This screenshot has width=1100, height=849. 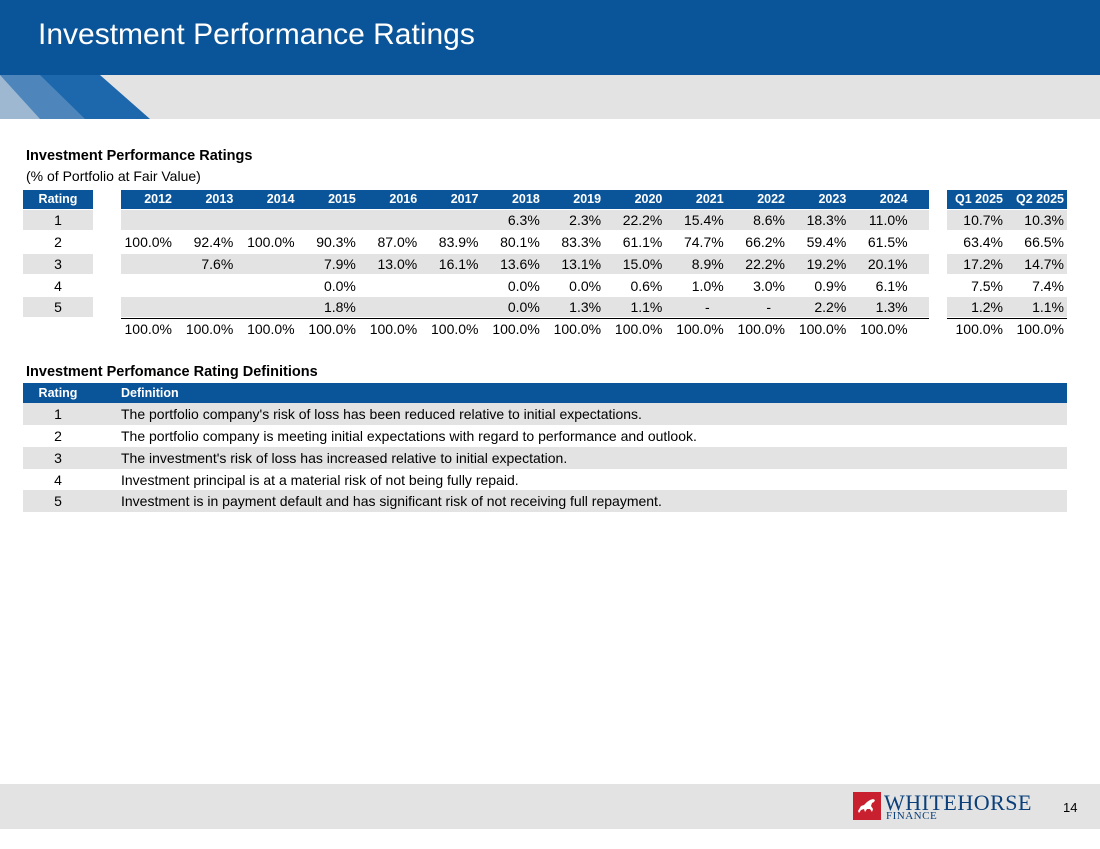 What do you see at coordinates (765, 242) in the screenshot?
I see `table-cell: 66.2%` at bounding box center [765, 242].